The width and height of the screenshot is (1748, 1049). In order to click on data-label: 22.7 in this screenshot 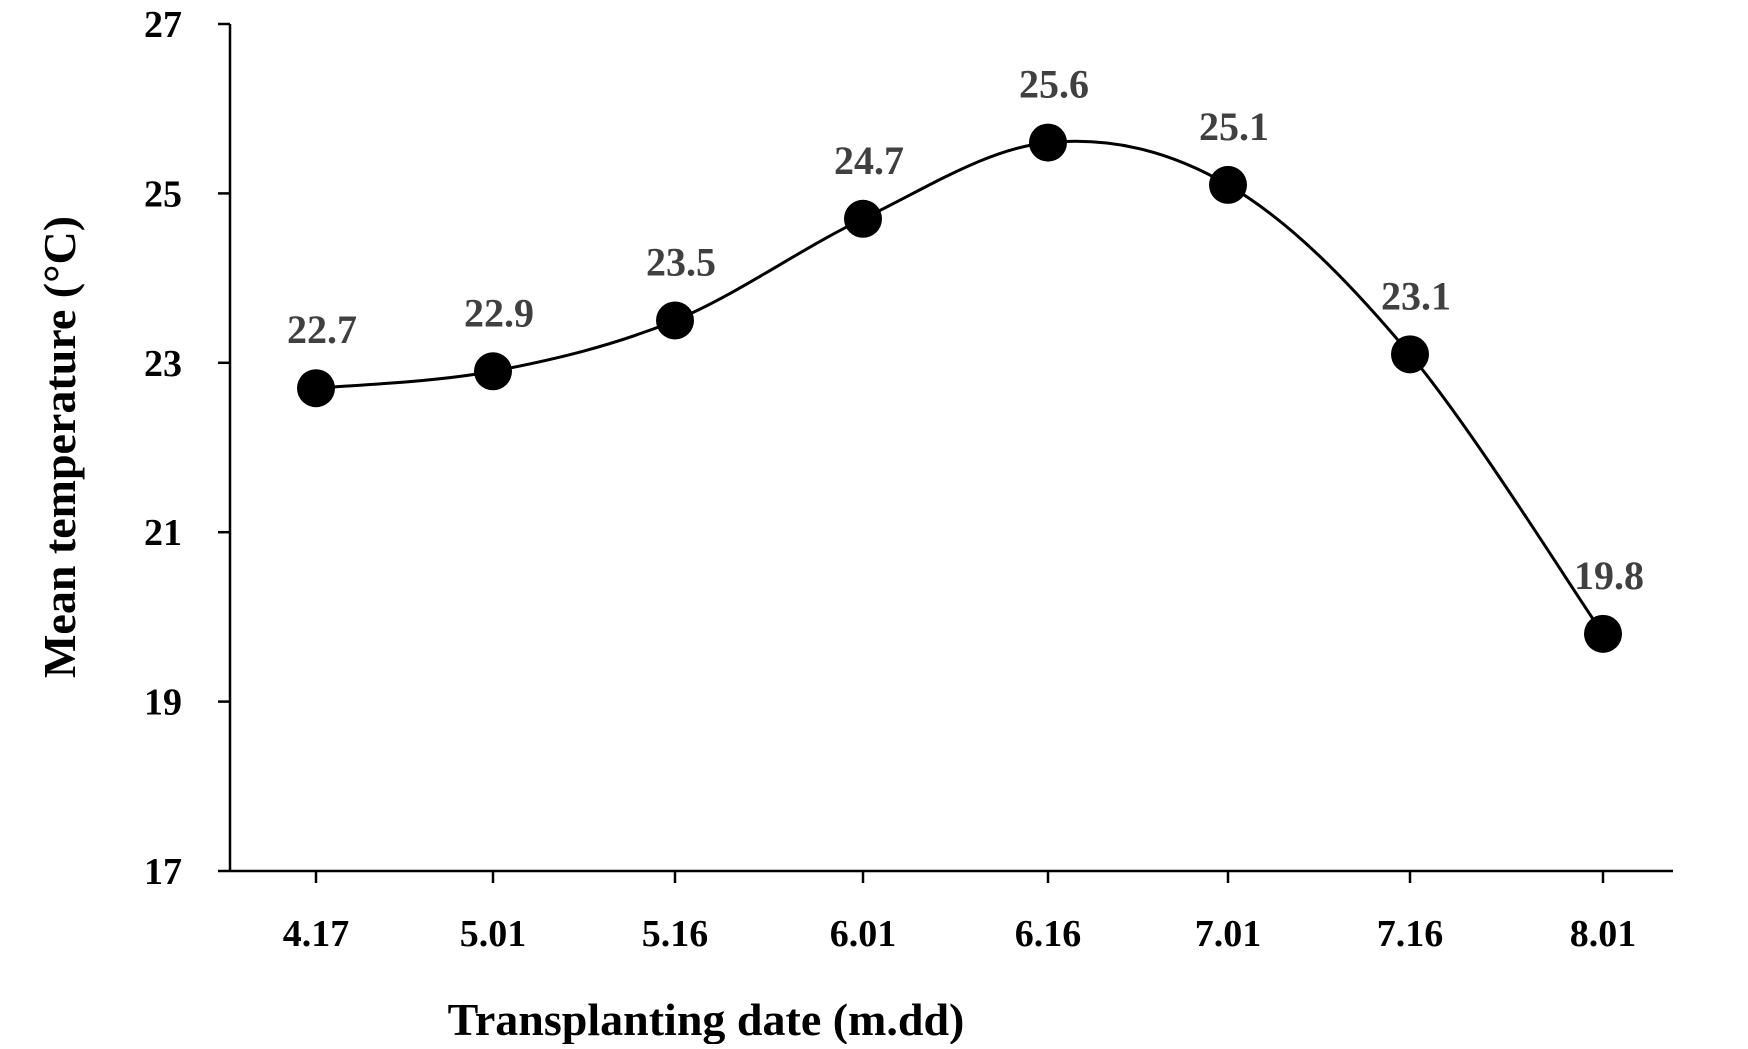, I will do `click(322, 329)`.